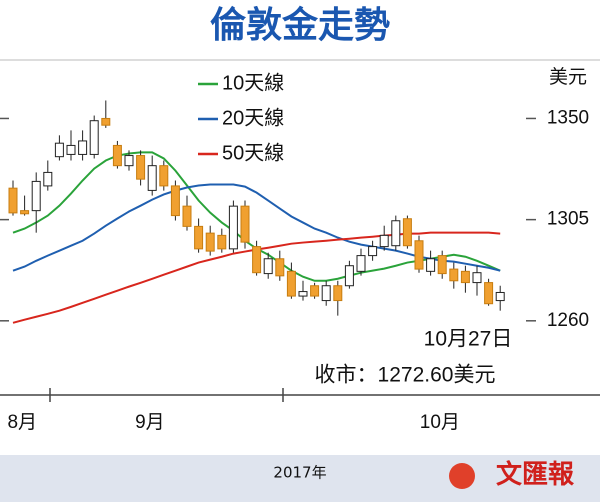 This screenshot has height=502, width=600. What do you see at coordinates (405, 375) in the screenshot?
I see `annotation: 收市：1272.60美元` at bounding box center [405, 375].